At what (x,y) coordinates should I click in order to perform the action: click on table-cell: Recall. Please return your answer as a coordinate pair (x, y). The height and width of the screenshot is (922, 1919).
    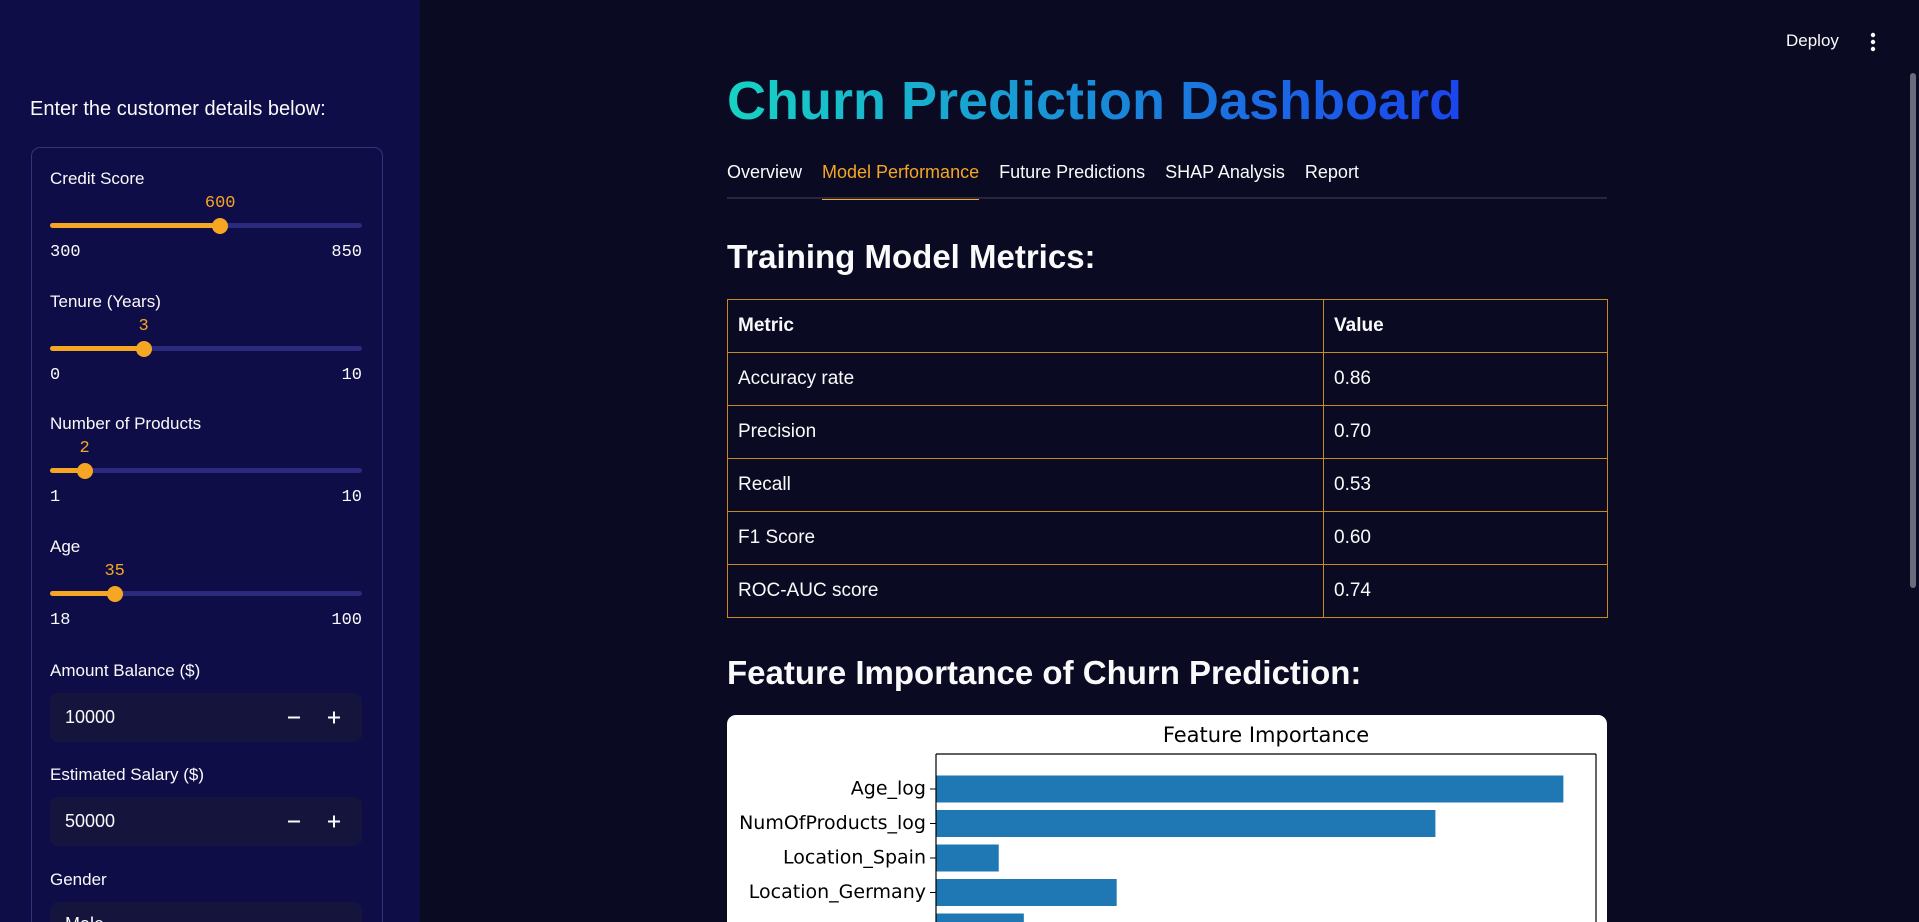
    Looking at the image, I should click on (1025, 485).